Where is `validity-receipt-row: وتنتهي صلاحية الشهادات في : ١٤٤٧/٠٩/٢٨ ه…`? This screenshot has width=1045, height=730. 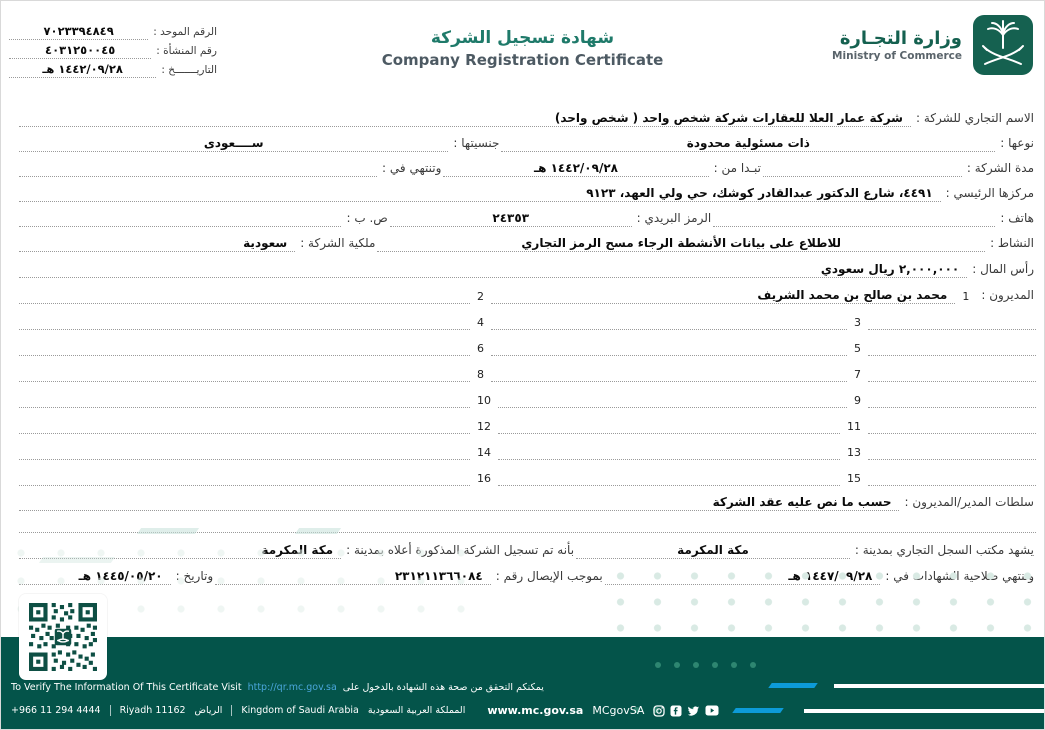 validity-receipt-row: وتنتهي صلاحية الشهادات في : ١٤٤٧/٠٩/٢٨ ه… is located at coordinates (527, 572).